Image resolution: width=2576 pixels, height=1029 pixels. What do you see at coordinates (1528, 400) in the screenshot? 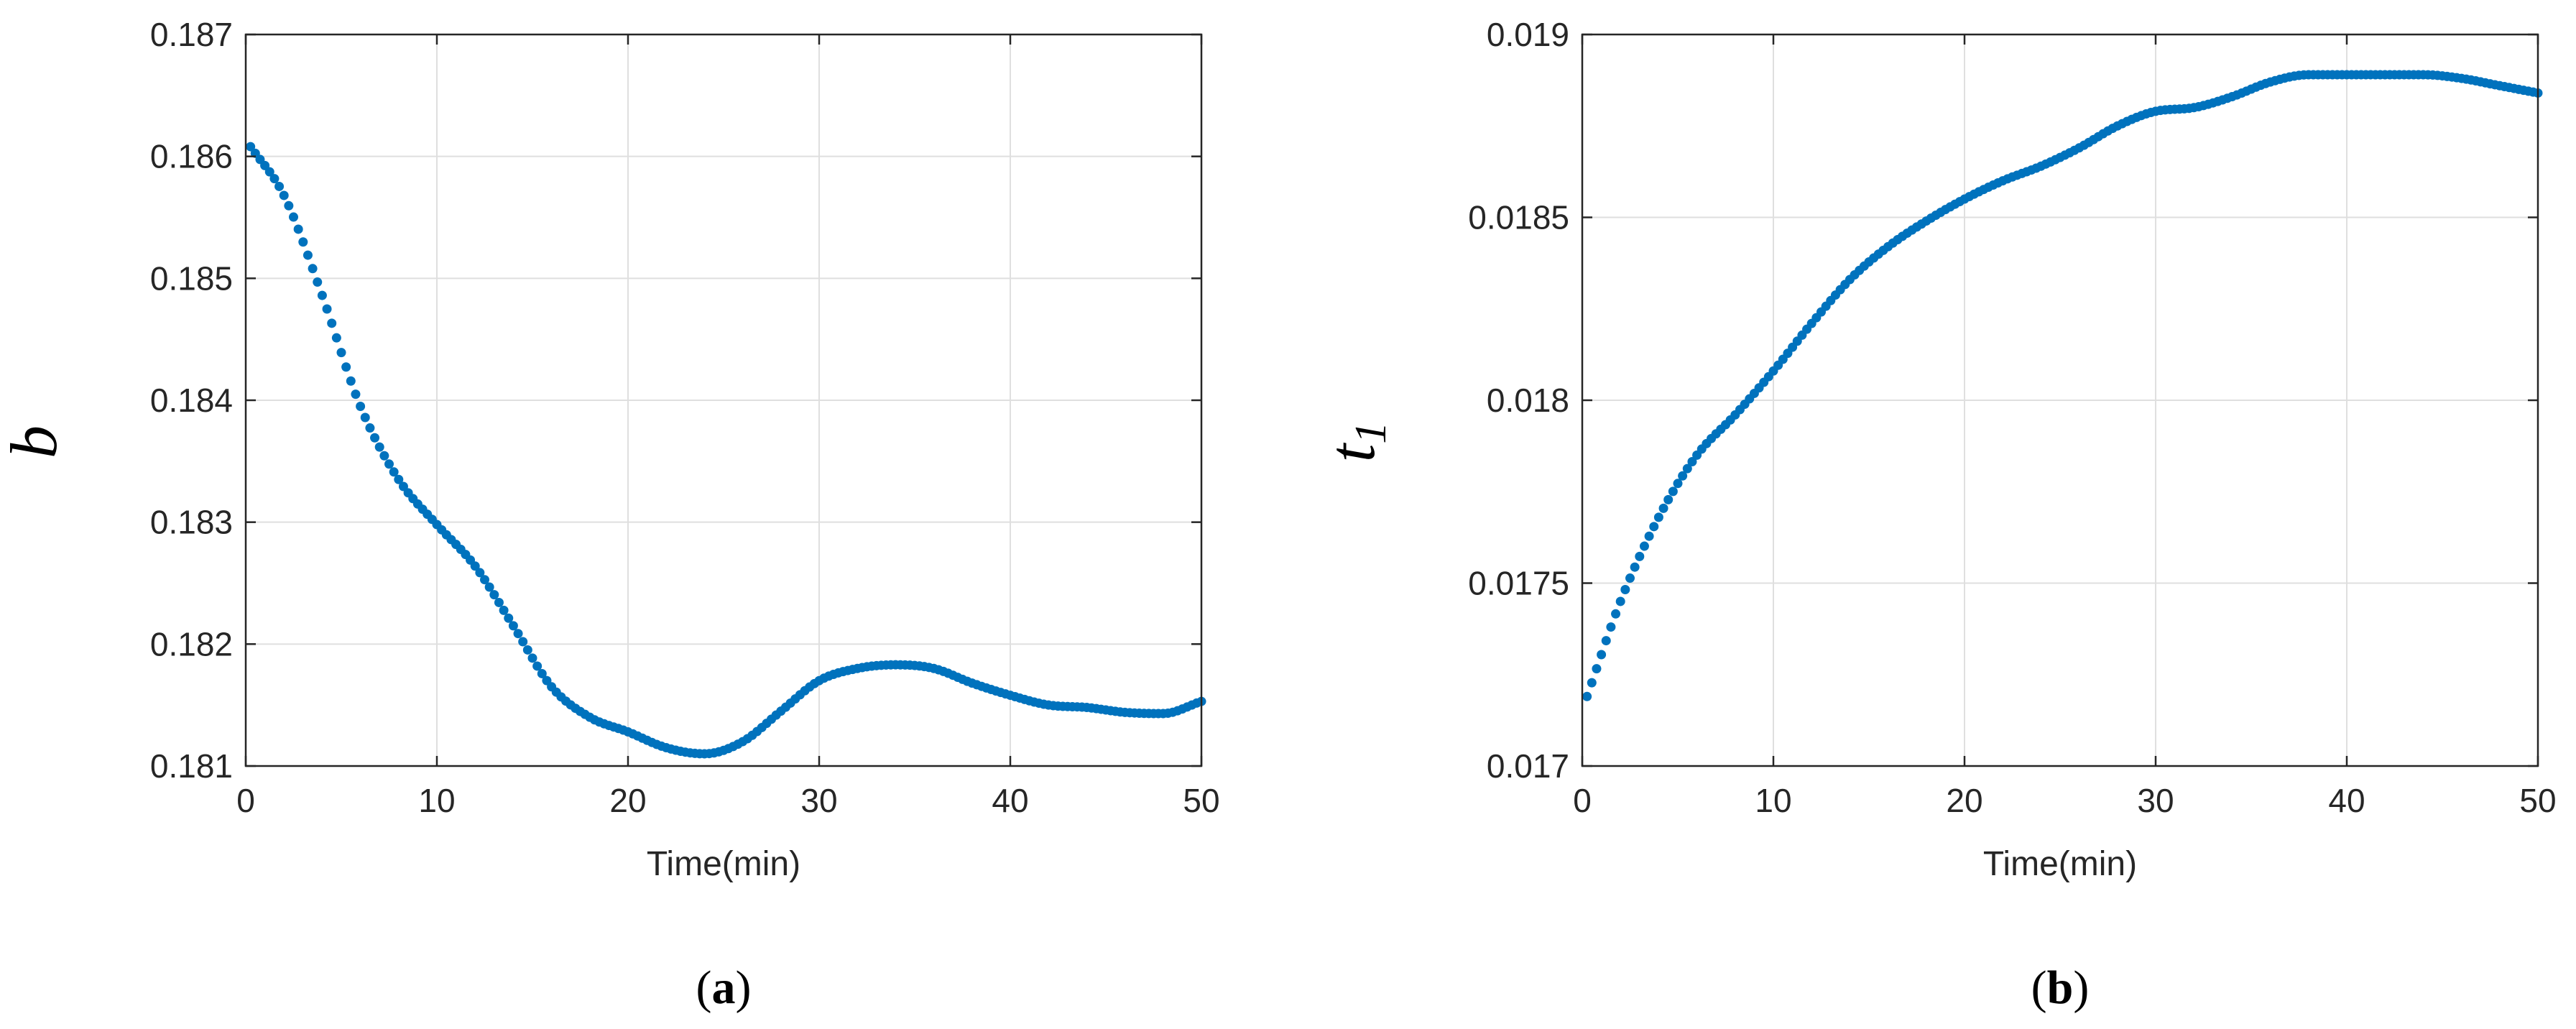
I see `y-tick-label: 0.018` at bounding box center [1528, 400].